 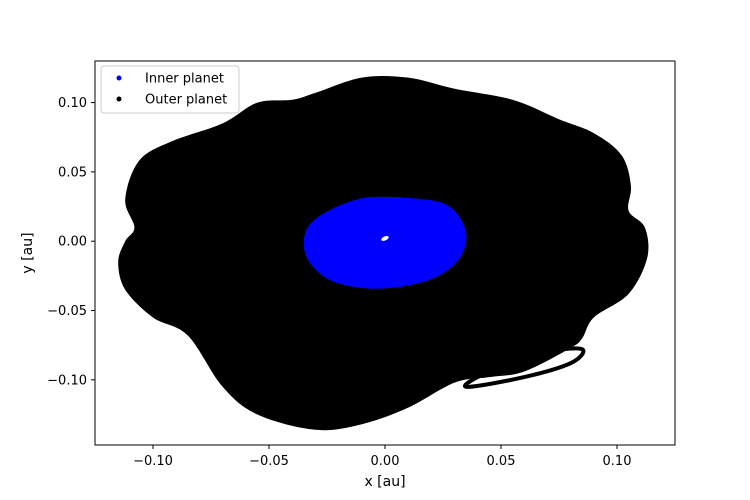 What do you see at coordinates (385, 238) in the screenshot?
I see `center-gap` at bounding box center [385, 238].